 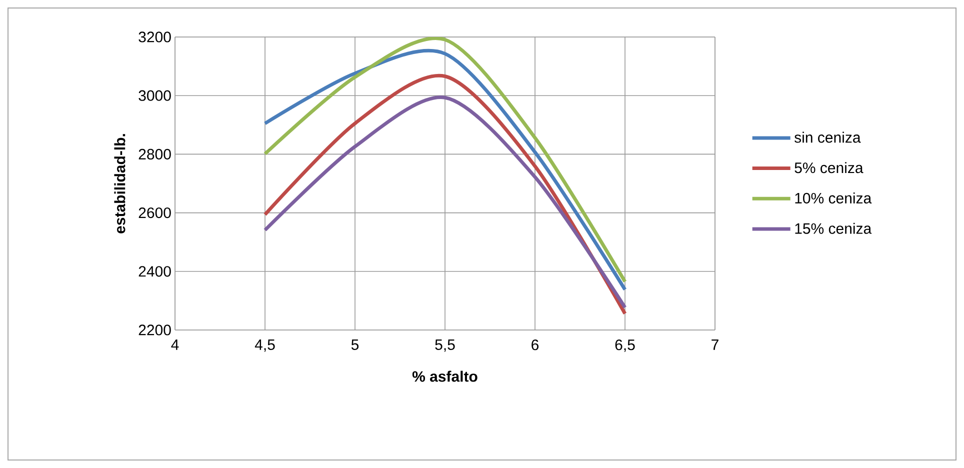 What do you see at coordinates (625, 346) in the screenshot?
I see `x-tick-label: 6,5` at bounding box center [625, 346].